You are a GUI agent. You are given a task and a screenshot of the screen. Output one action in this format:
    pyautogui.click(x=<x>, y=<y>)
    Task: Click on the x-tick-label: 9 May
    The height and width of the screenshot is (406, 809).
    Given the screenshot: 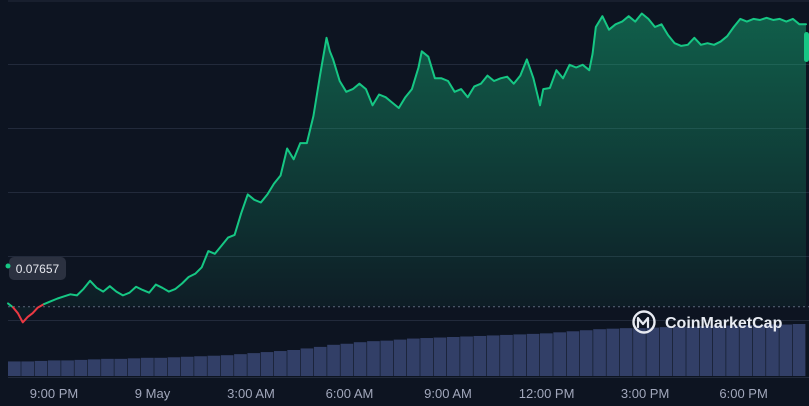 What is the action you would take?
    pyautogui.click(x=153, y=393)
    